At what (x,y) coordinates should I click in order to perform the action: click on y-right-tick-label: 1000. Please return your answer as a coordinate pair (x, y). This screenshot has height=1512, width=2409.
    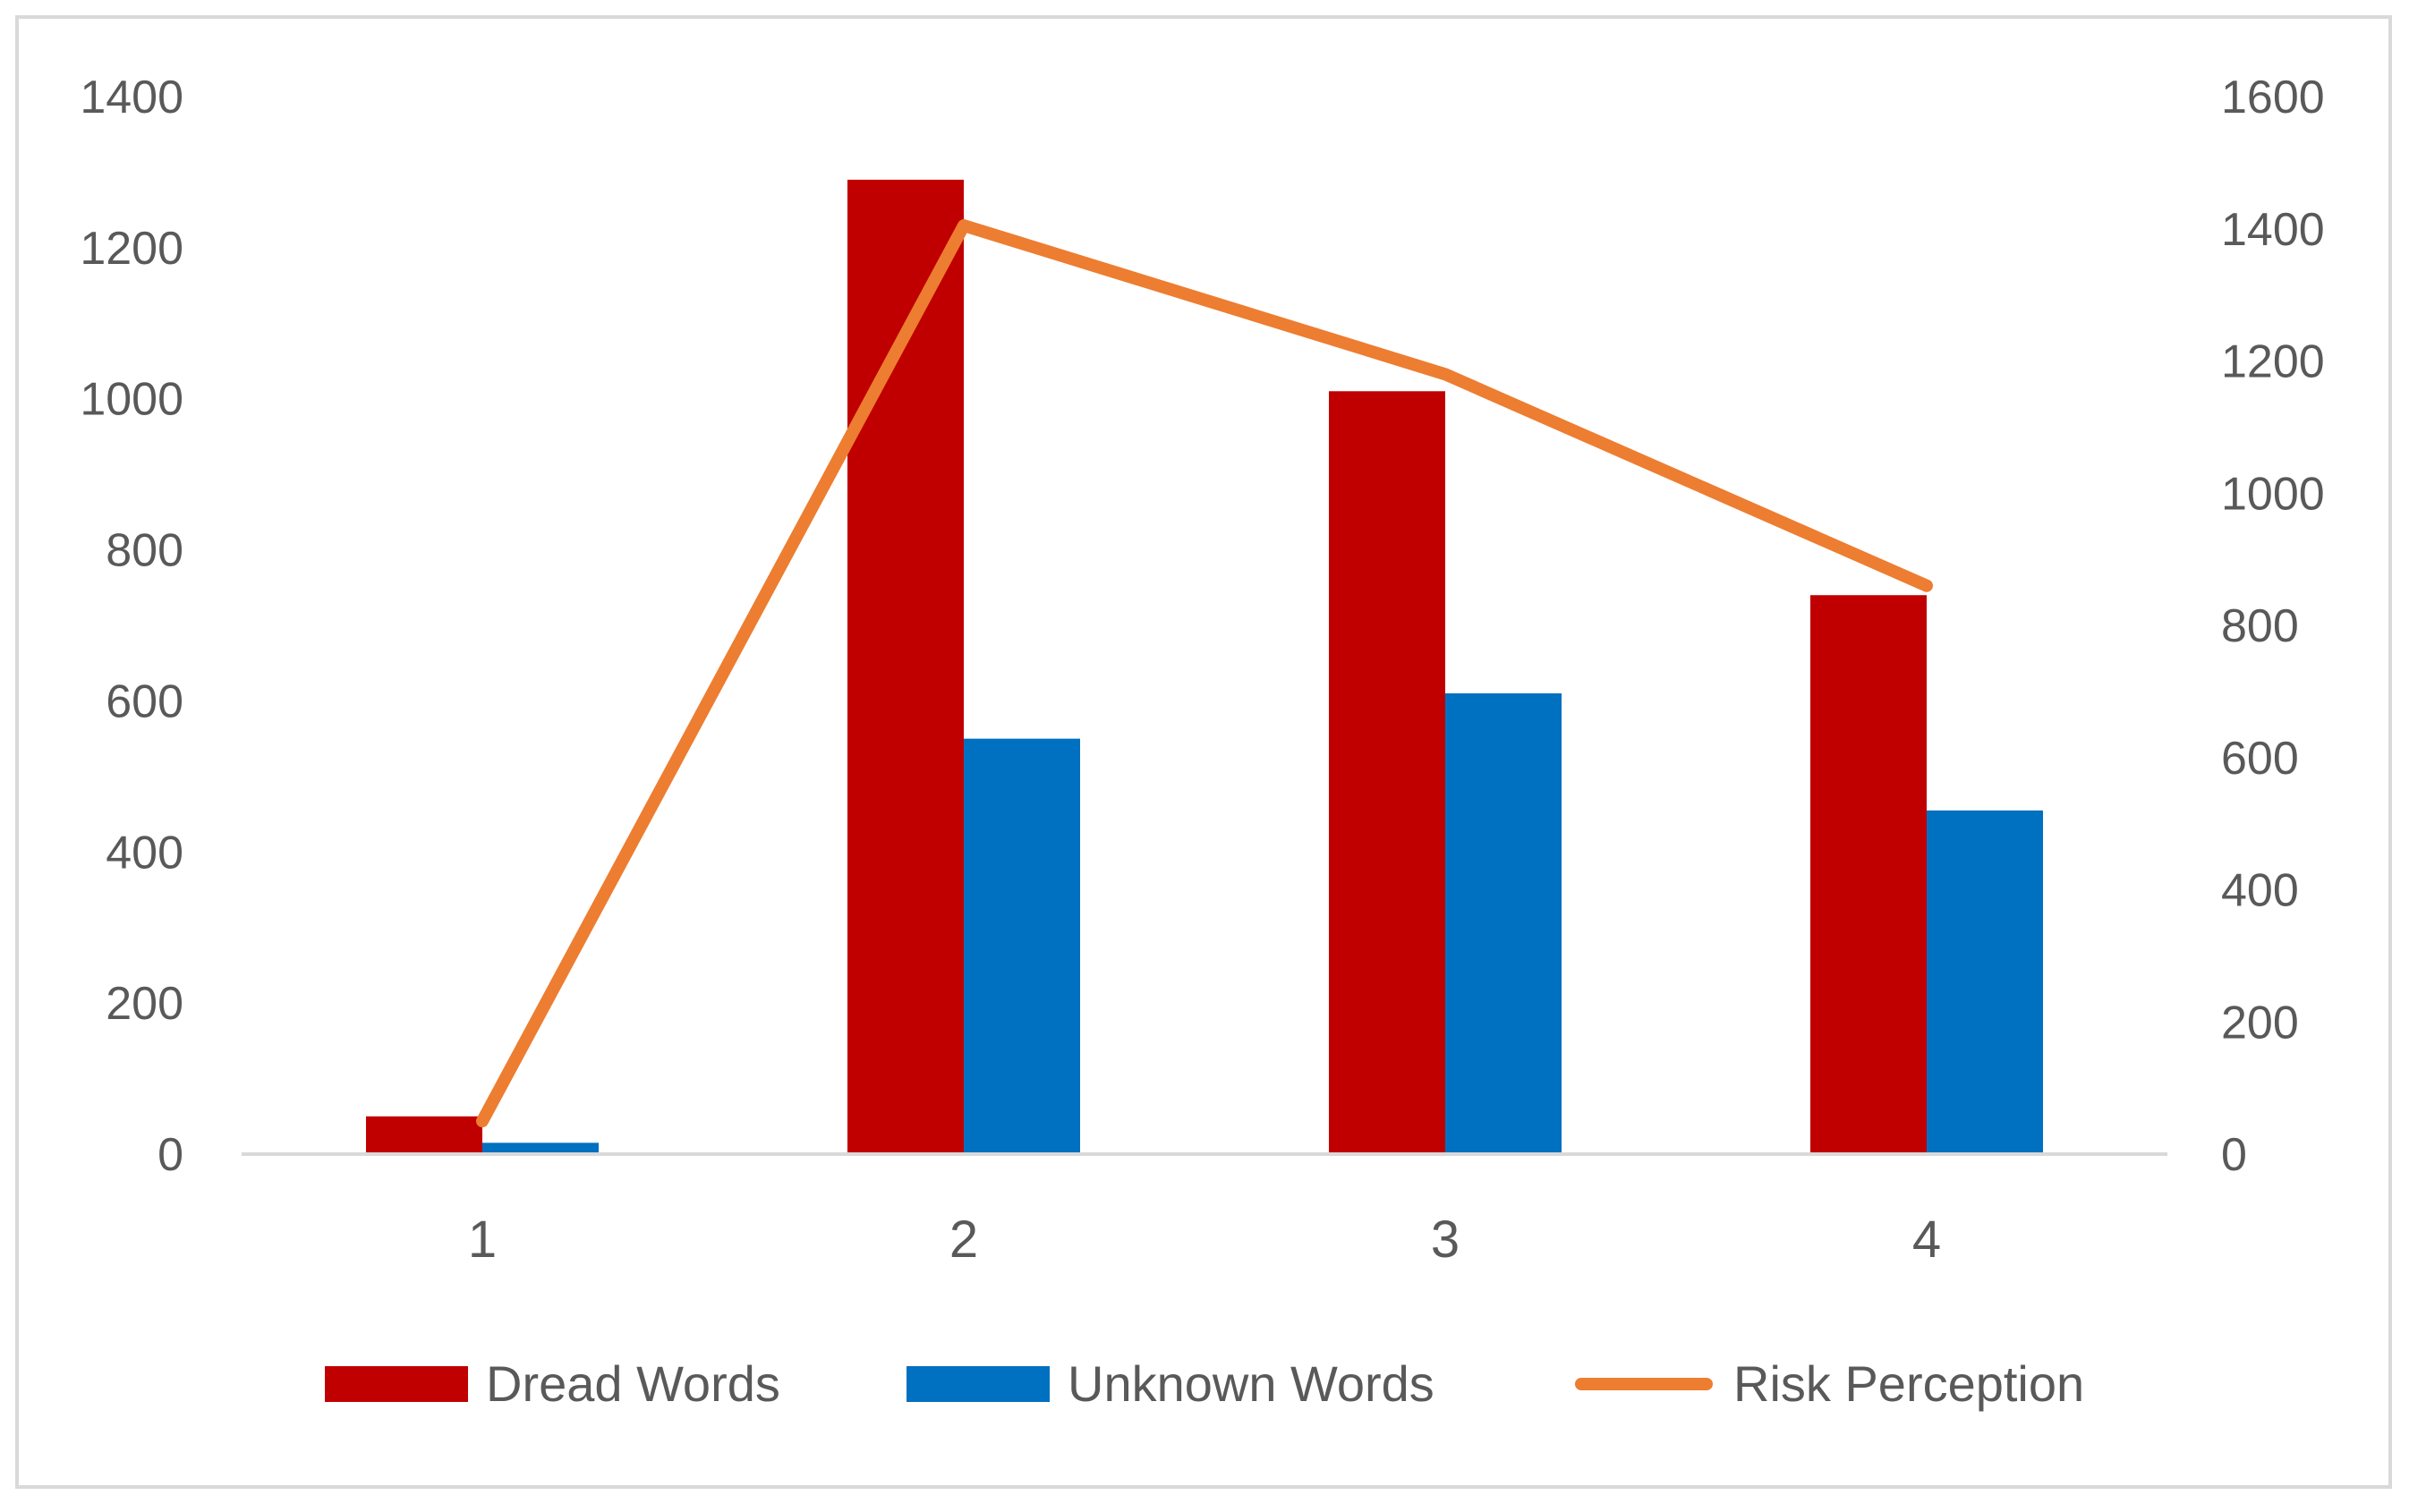
    Looking at the image, I should click on (2273, 494).